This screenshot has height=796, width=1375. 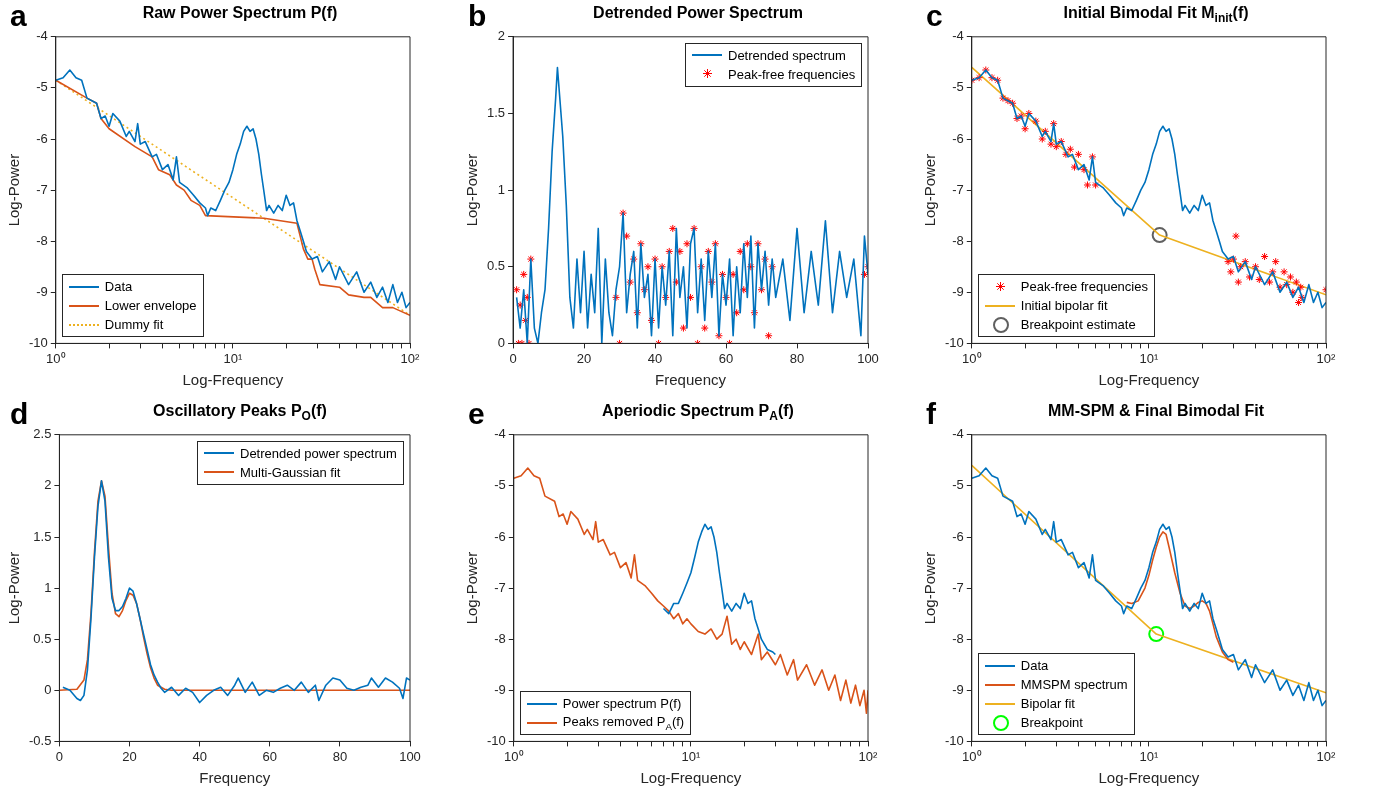 What do you see at coordinates (477, 16) in the screenshot?
I see `text: b` at bounding box center [477, 16].